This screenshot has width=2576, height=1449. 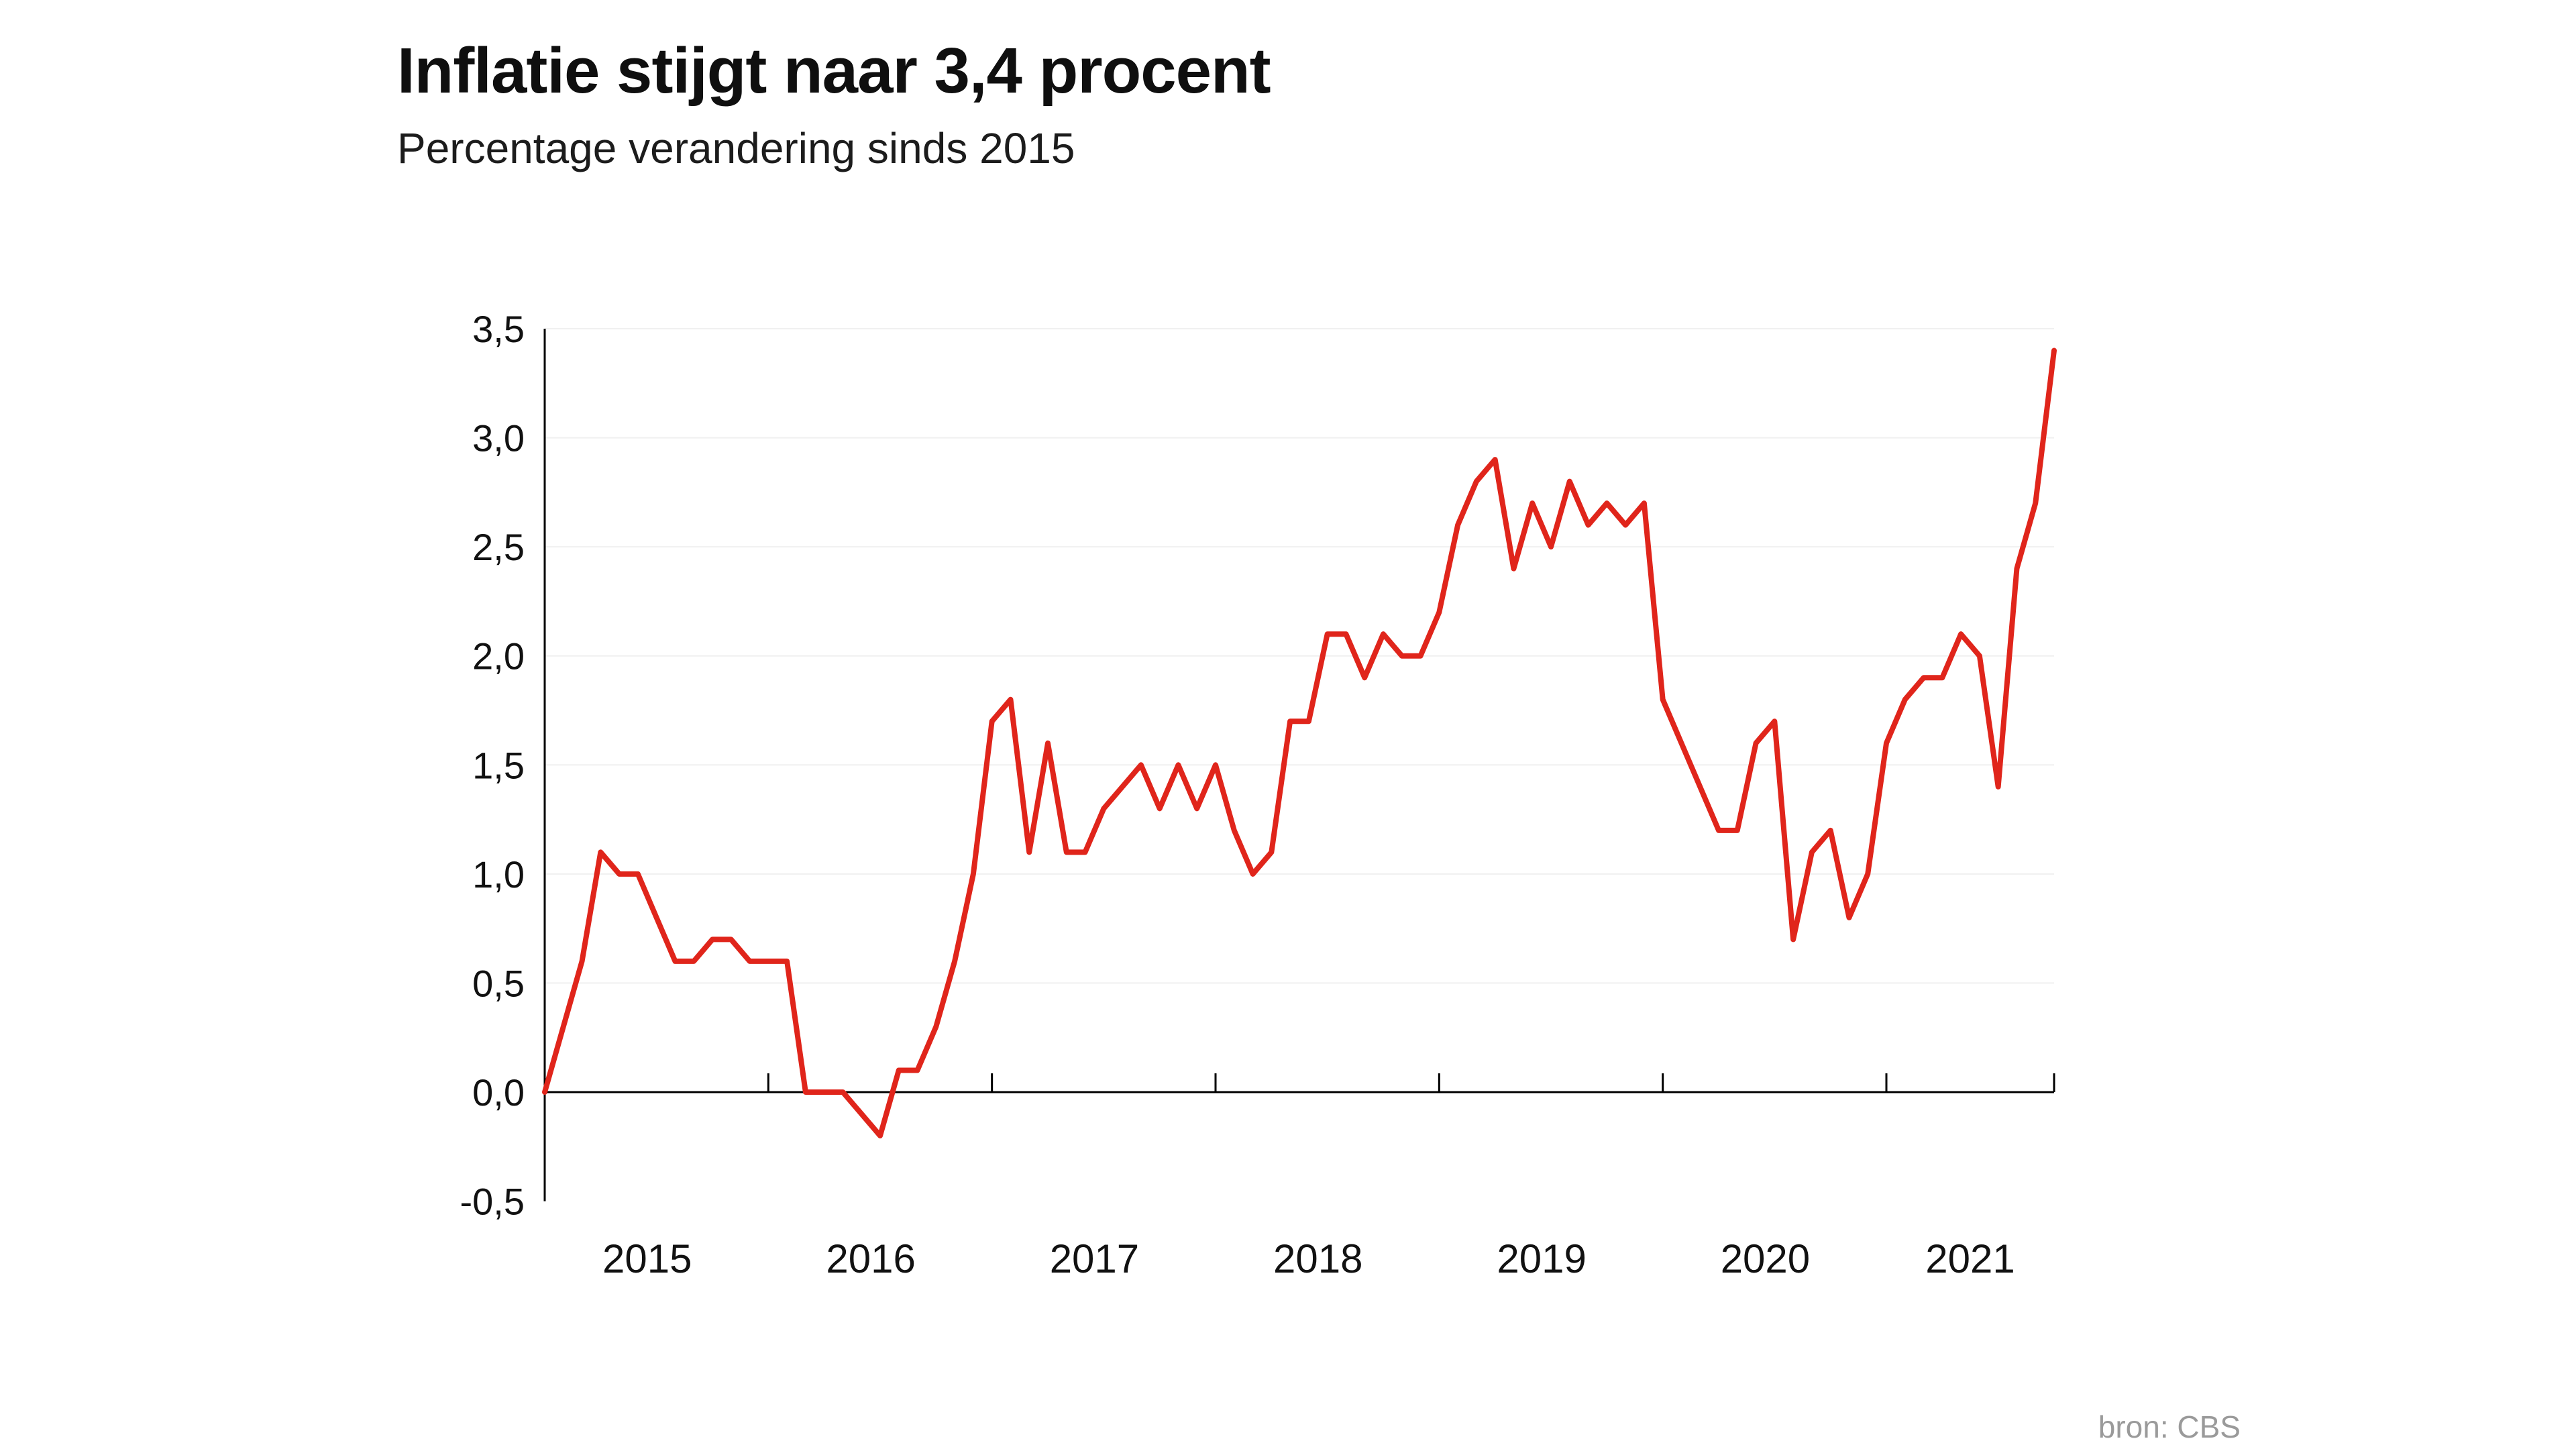 What do you see at coordinates (870, 1258) in the screenshot?
I see `x-axis-year-label: 2016` at bounding box center [870, 1258].